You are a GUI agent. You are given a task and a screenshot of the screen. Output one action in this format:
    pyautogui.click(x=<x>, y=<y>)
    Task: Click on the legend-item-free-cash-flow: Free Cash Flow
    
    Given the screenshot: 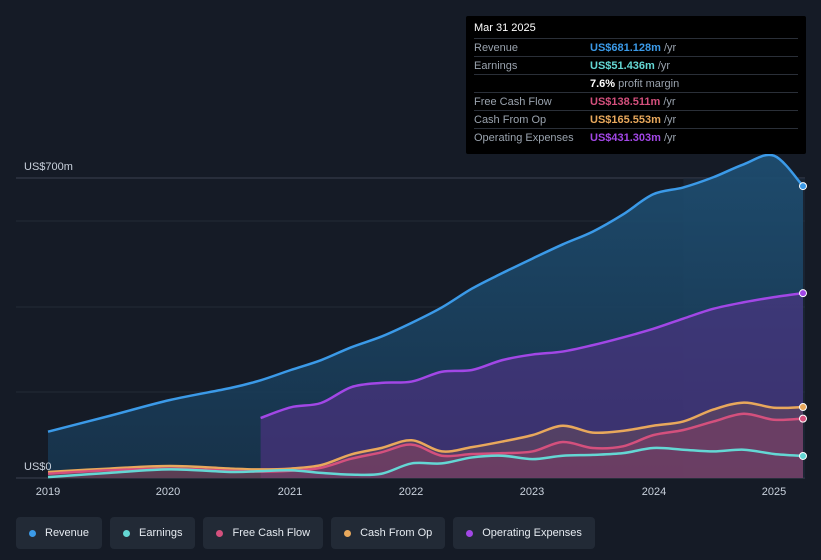 What is the action you would take?
    pyautogui.click(x=263, y=533)
    